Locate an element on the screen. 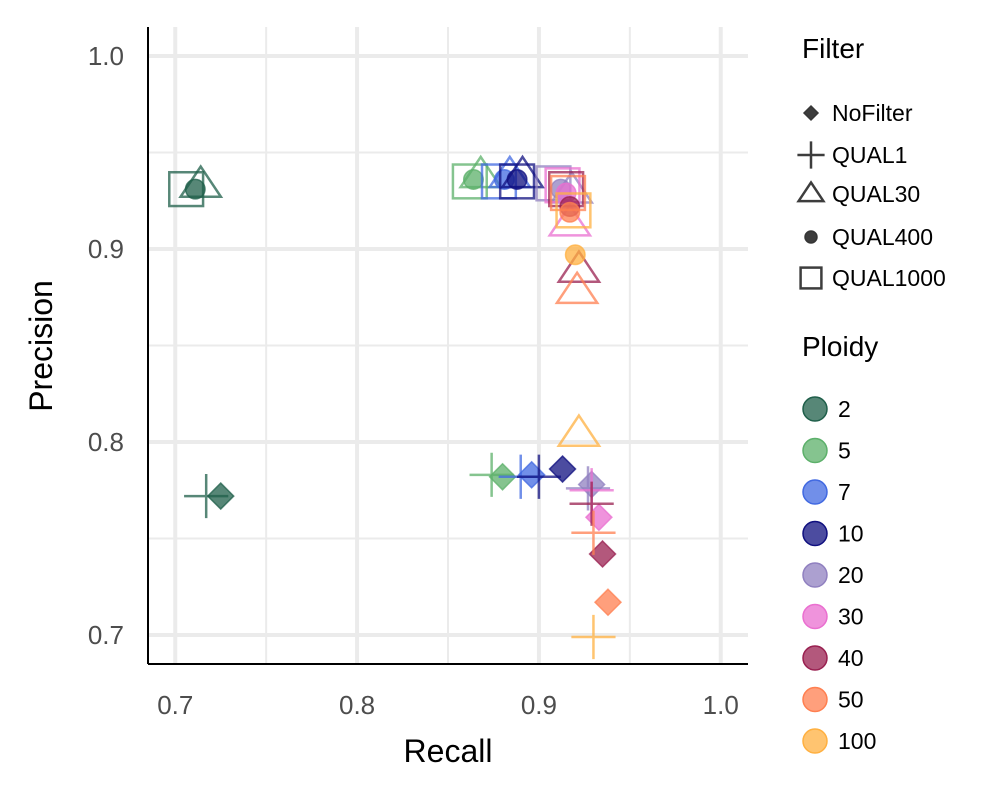 This screenshot has width=1000, height=800. y-tick-label: 0.7 is located at coordinates (106, 635).